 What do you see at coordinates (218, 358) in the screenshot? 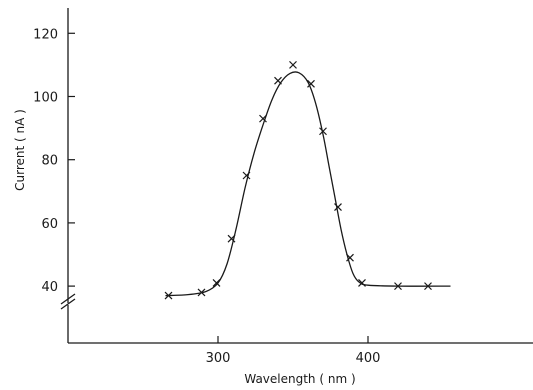
I see `x-tick-label-300: 300` at bounding box center [218, 358].